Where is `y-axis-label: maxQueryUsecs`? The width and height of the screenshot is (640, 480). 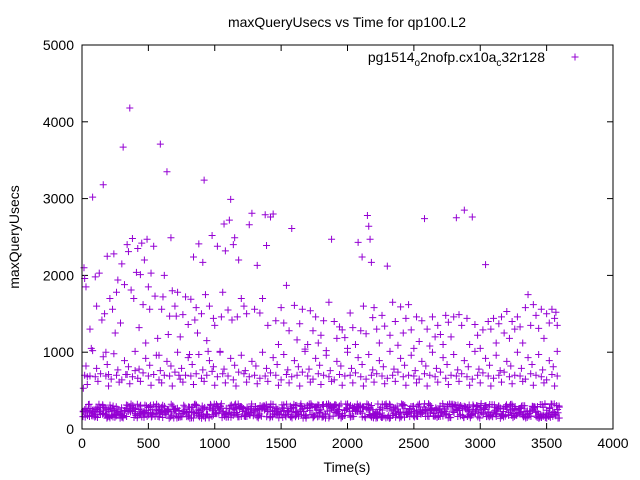 y-axis-label: maxQueryUsecs is located at coordinates (14, 236).